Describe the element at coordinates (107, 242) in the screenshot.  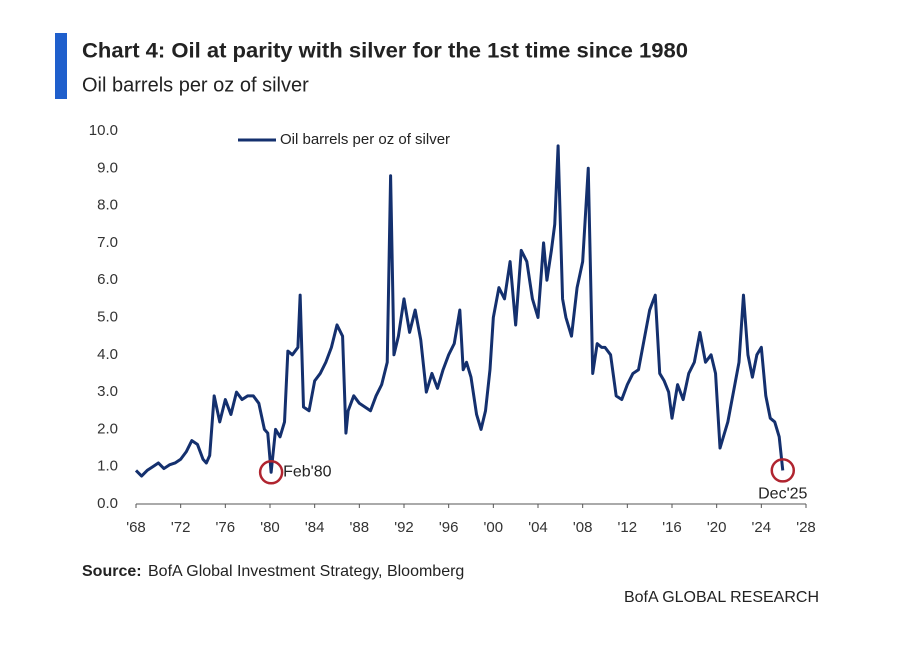
I see `y-tick-label: 7.0` at that location.